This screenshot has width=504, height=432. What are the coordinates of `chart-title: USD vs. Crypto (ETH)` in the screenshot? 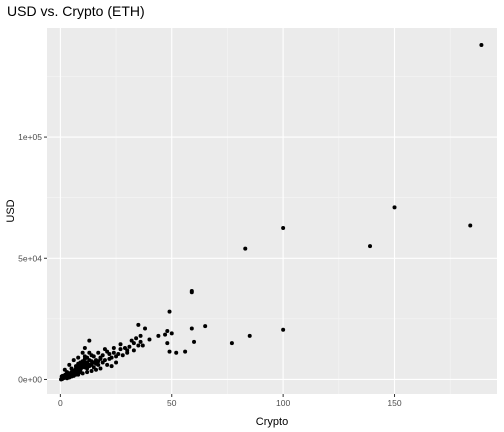 It's located at (76, 11).